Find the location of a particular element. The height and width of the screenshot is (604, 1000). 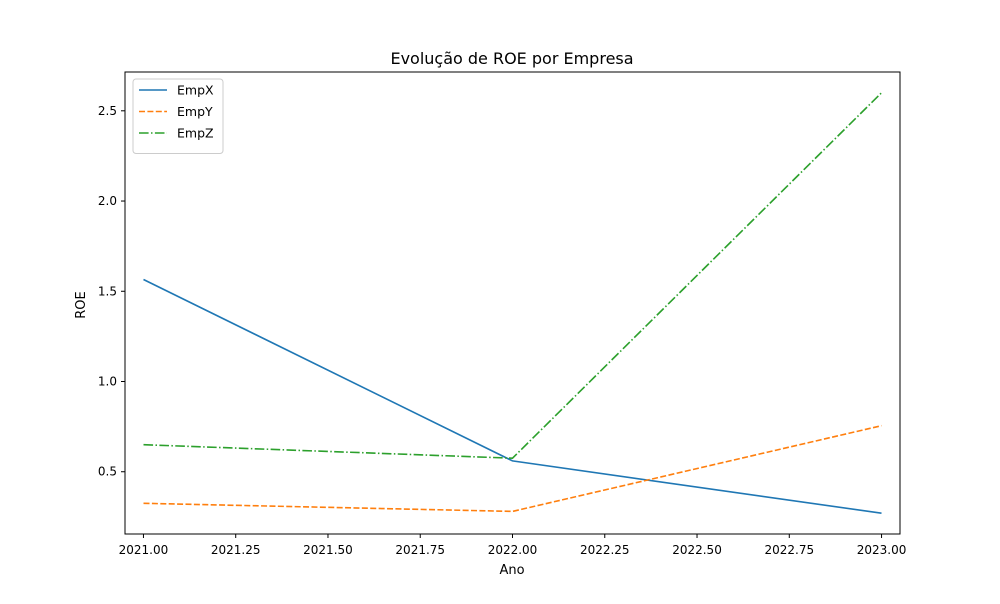

legend-label-empy: EmpY is located at coordinates (195, 111).